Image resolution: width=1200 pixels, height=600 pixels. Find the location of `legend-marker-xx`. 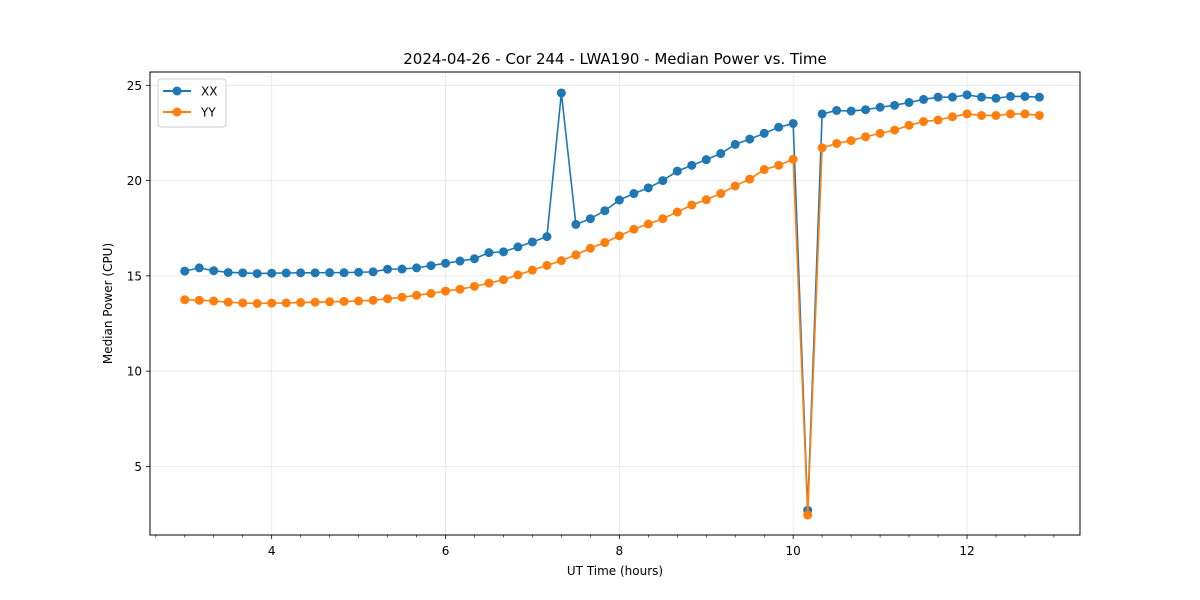

legend-marker-xx is located at coordinates (177, 91).